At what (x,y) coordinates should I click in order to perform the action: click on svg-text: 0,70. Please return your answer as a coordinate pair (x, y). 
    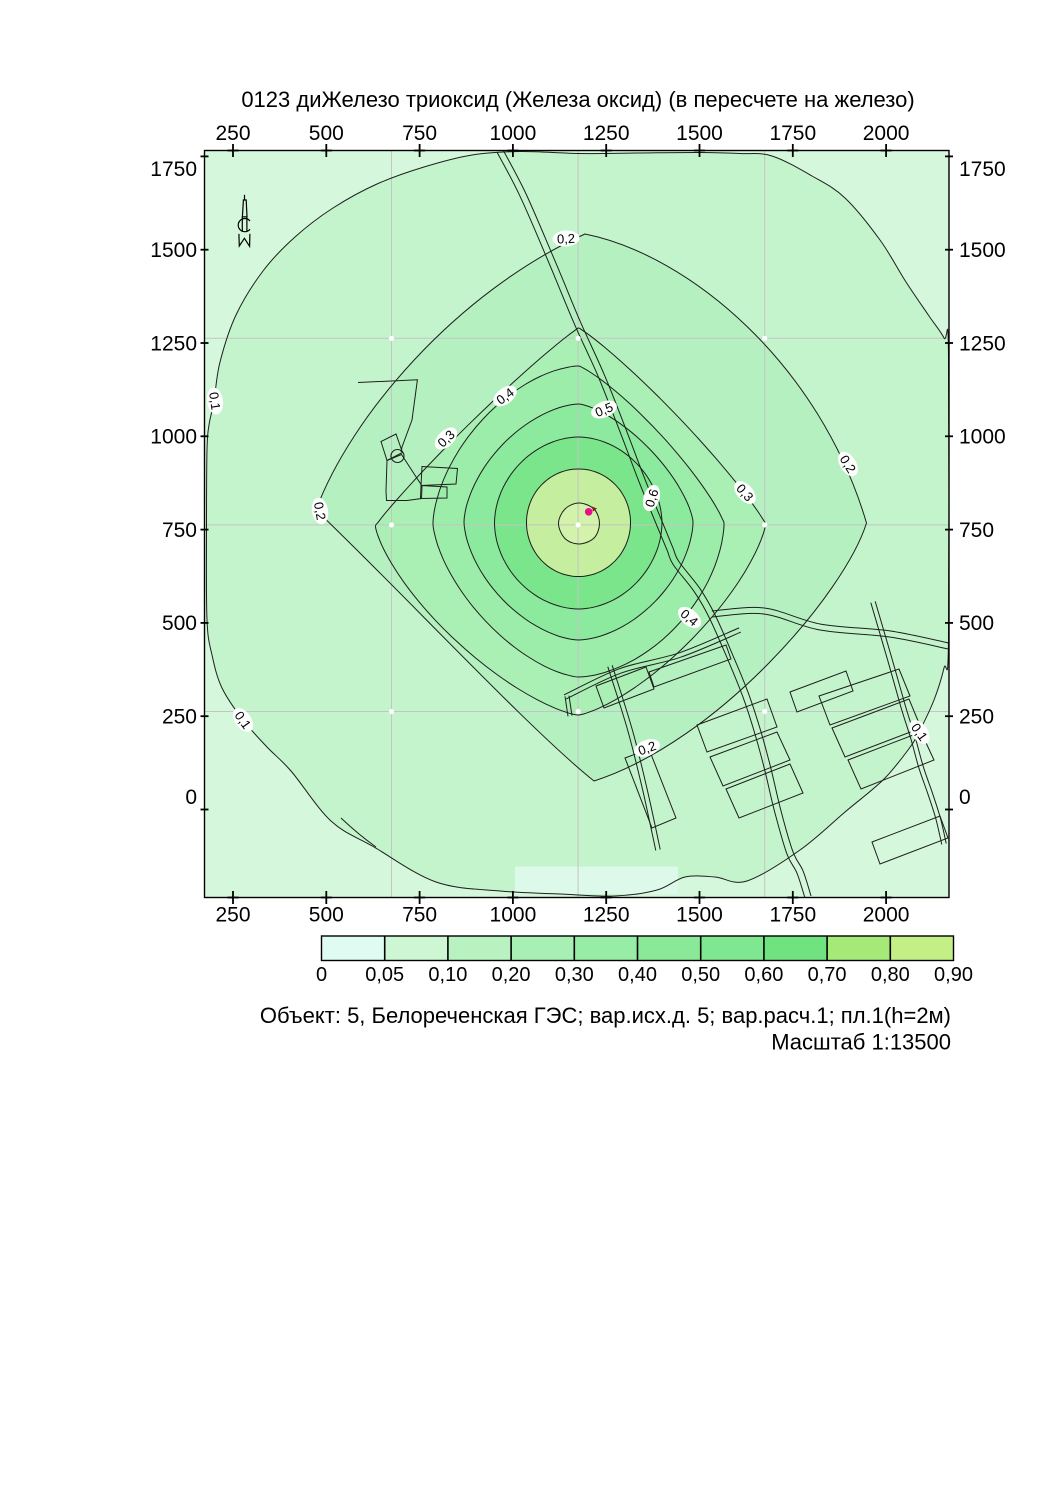
    Looking at the image, I should click on (827, 975).